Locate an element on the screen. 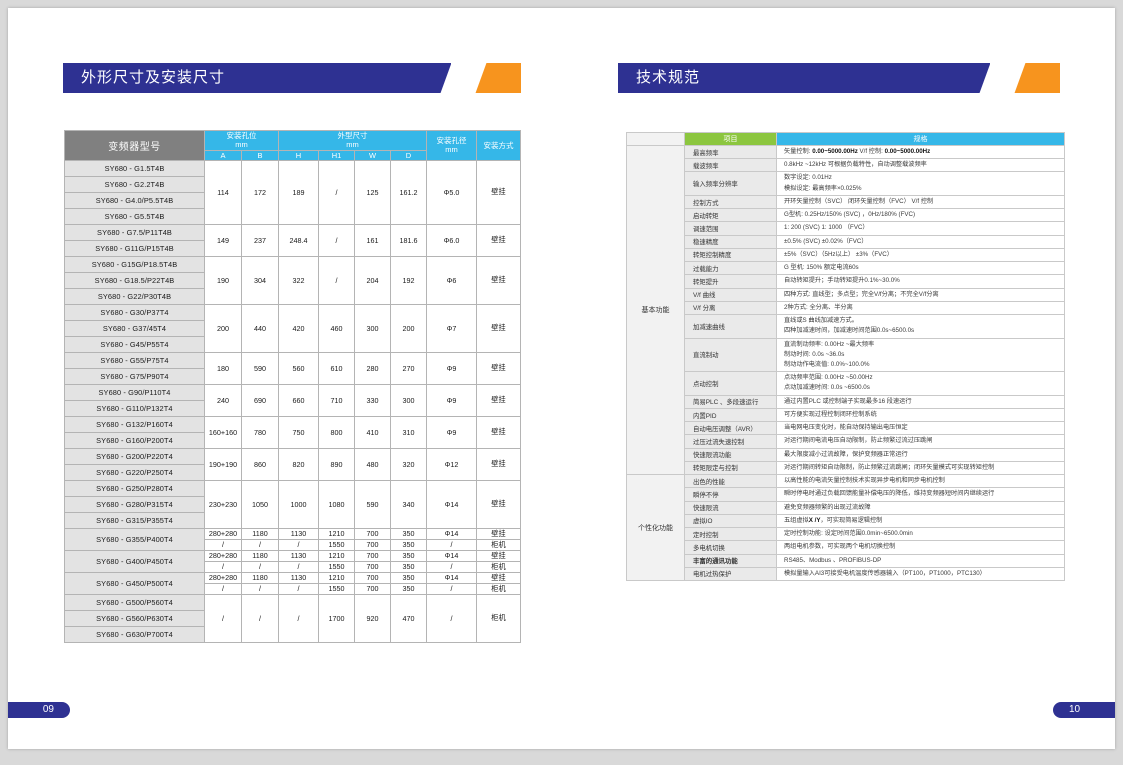 This screenshot has width=1123, height=765. cell-d: 320 is located at coordinates (408, 464).